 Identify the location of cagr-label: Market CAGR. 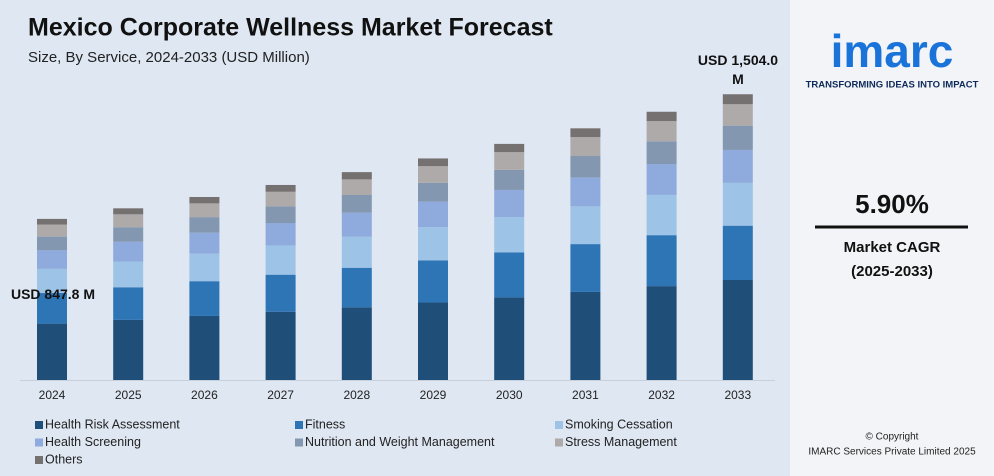
(892, 247).